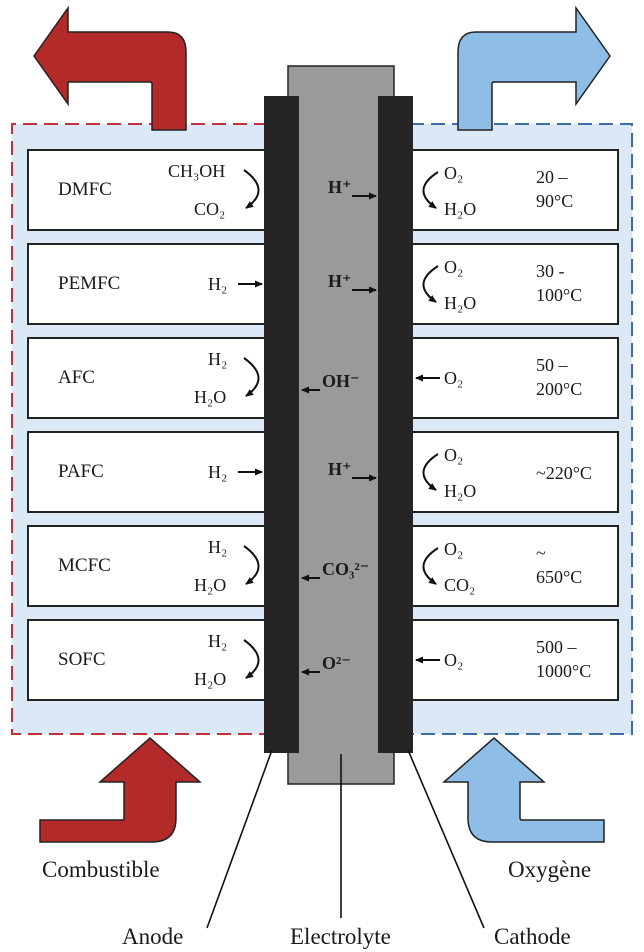 The image size is (644, 952). What do you see at coordinates (81, 471) in the screenshot?
I see `fuel-cell-name: PAFC` at bounding box center [81, 471].